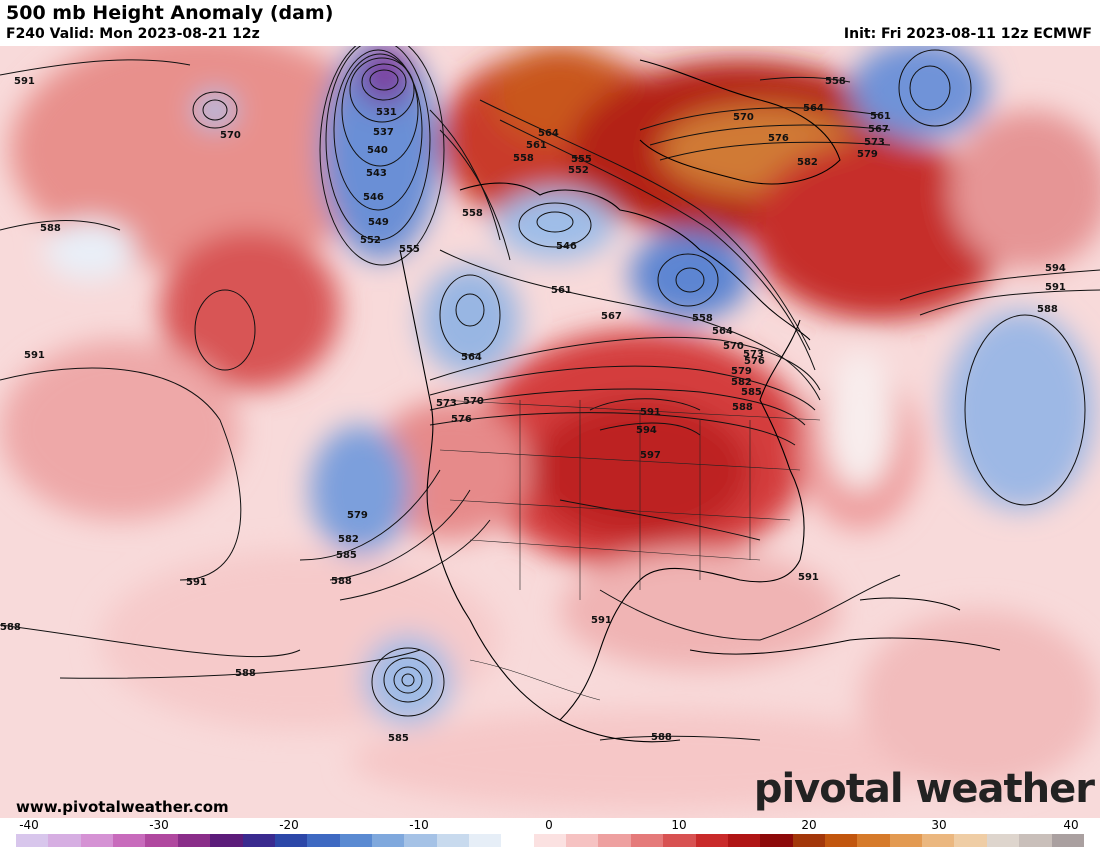 The width and height of the screenshot is (1100, 850). What do you see at coordinates (1055, 268) in the screenshot?
I see `contour-label: 594` at bounding box center [1055, 268].